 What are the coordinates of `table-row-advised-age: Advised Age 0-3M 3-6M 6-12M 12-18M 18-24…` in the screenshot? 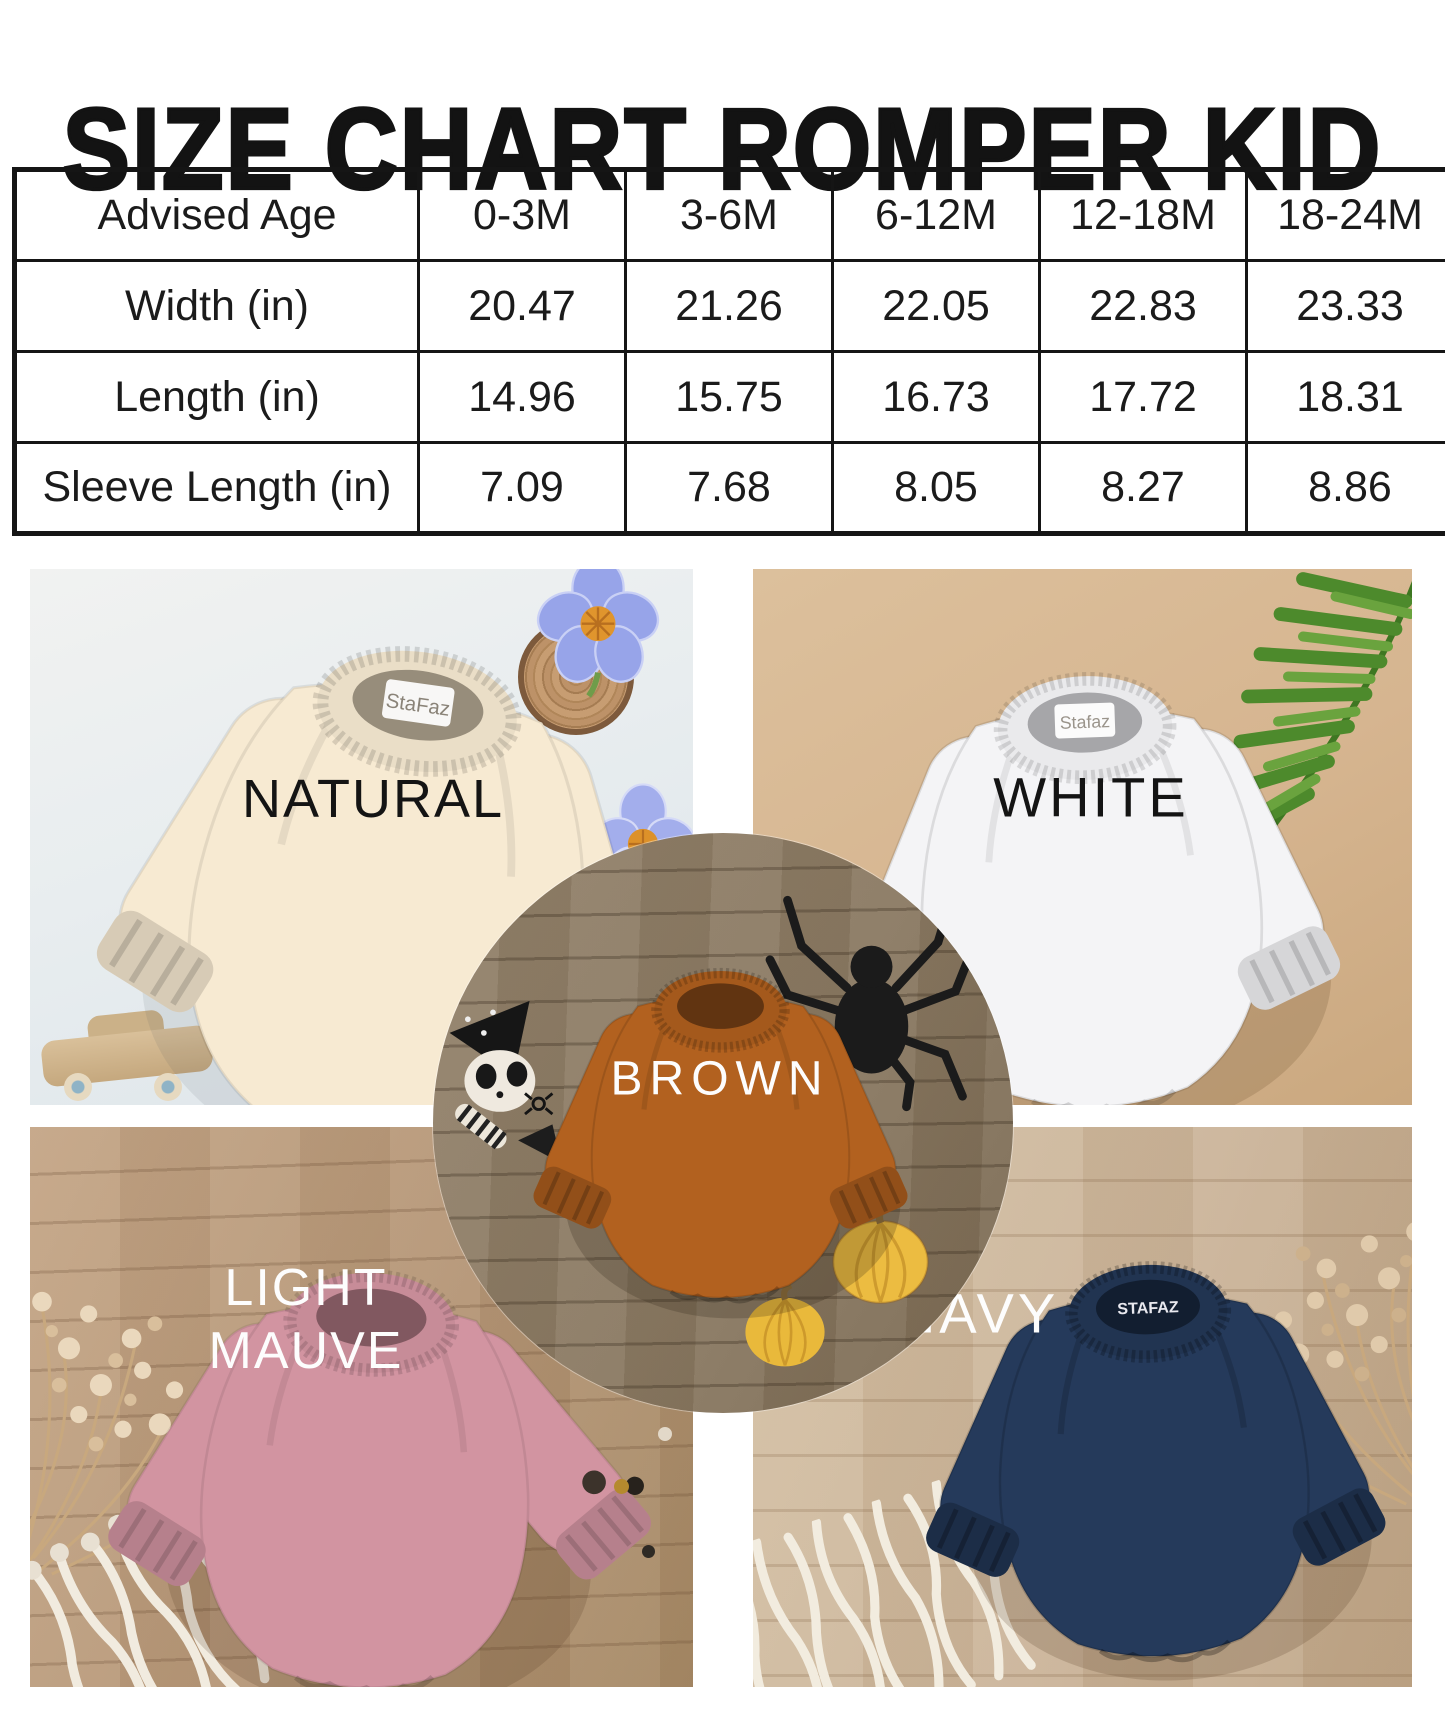 It's located at (729, 215).